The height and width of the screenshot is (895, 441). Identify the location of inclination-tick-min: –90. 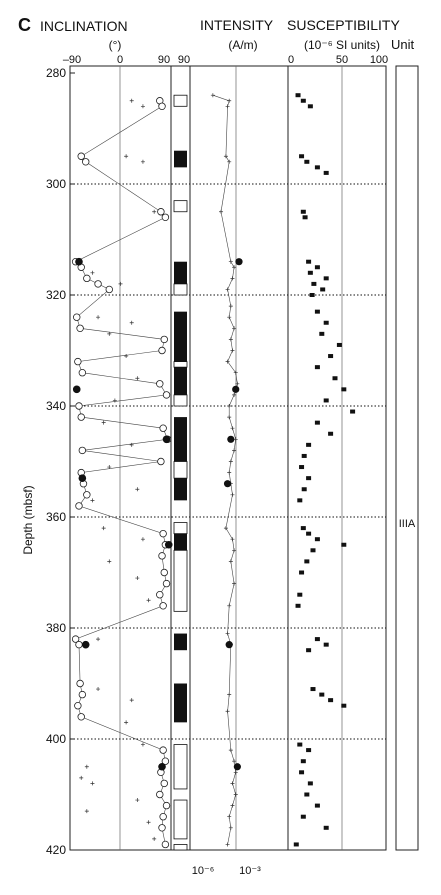
(72, 60).